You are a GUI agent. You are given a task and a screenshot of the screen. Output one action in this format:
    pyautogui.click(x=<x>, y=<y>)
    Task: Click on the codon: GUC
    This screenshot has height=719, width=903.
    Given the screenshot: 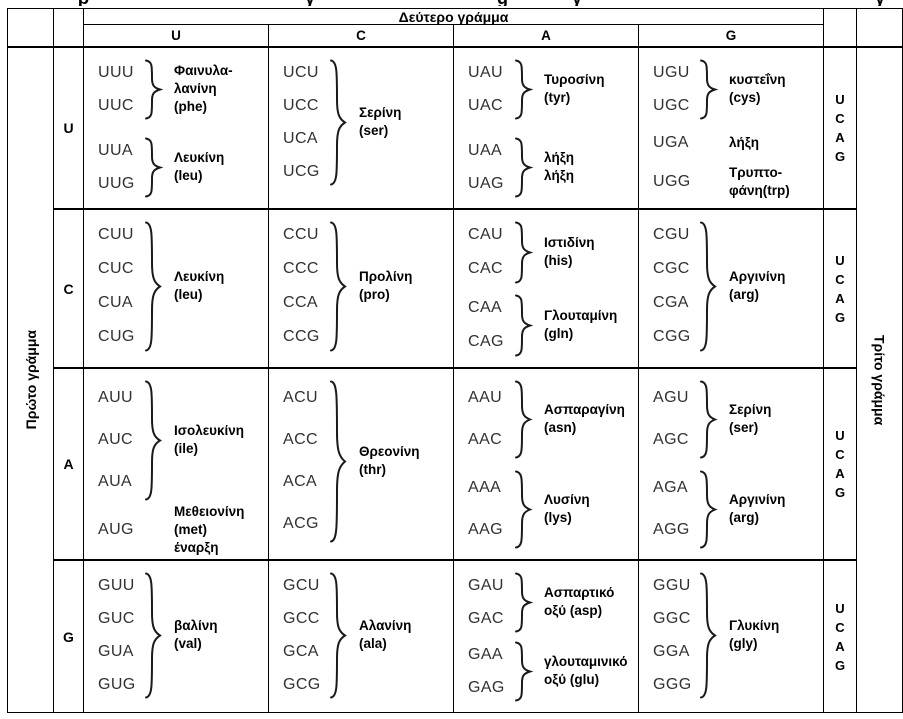 What is the action you would take?
    pyautogui.click(x=116, y=618)
    